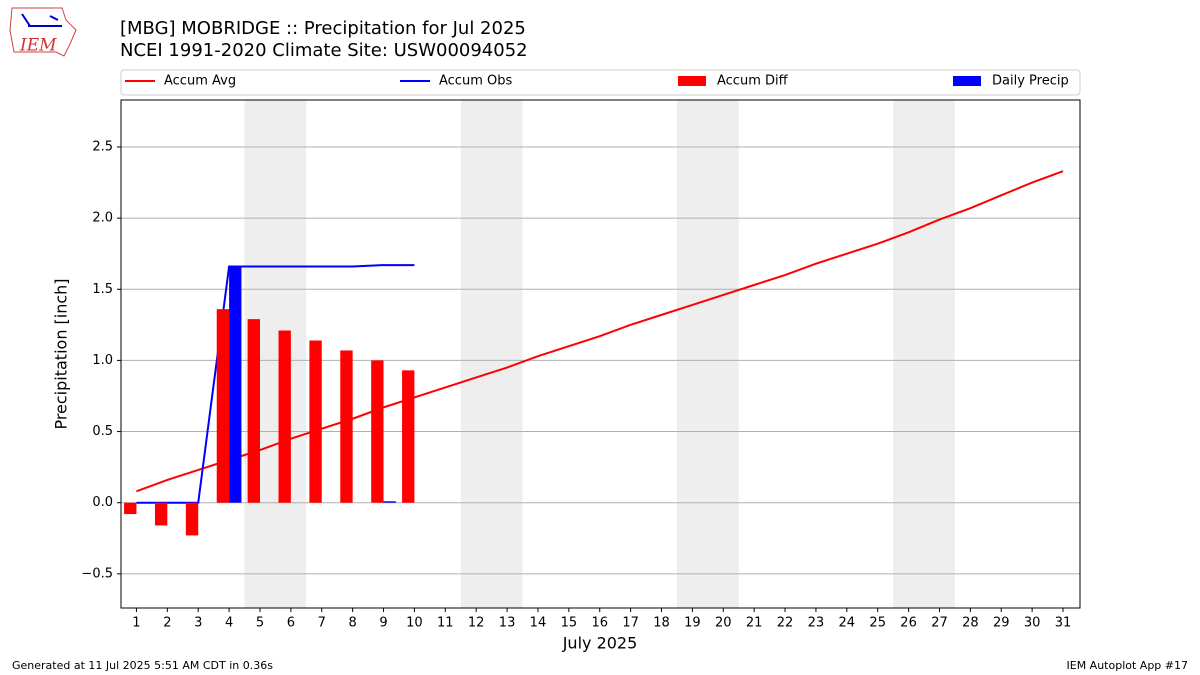  Describe the element at coordinates (1063, 623) in the screenshot. I see `x-tick-label: 31` at that location.